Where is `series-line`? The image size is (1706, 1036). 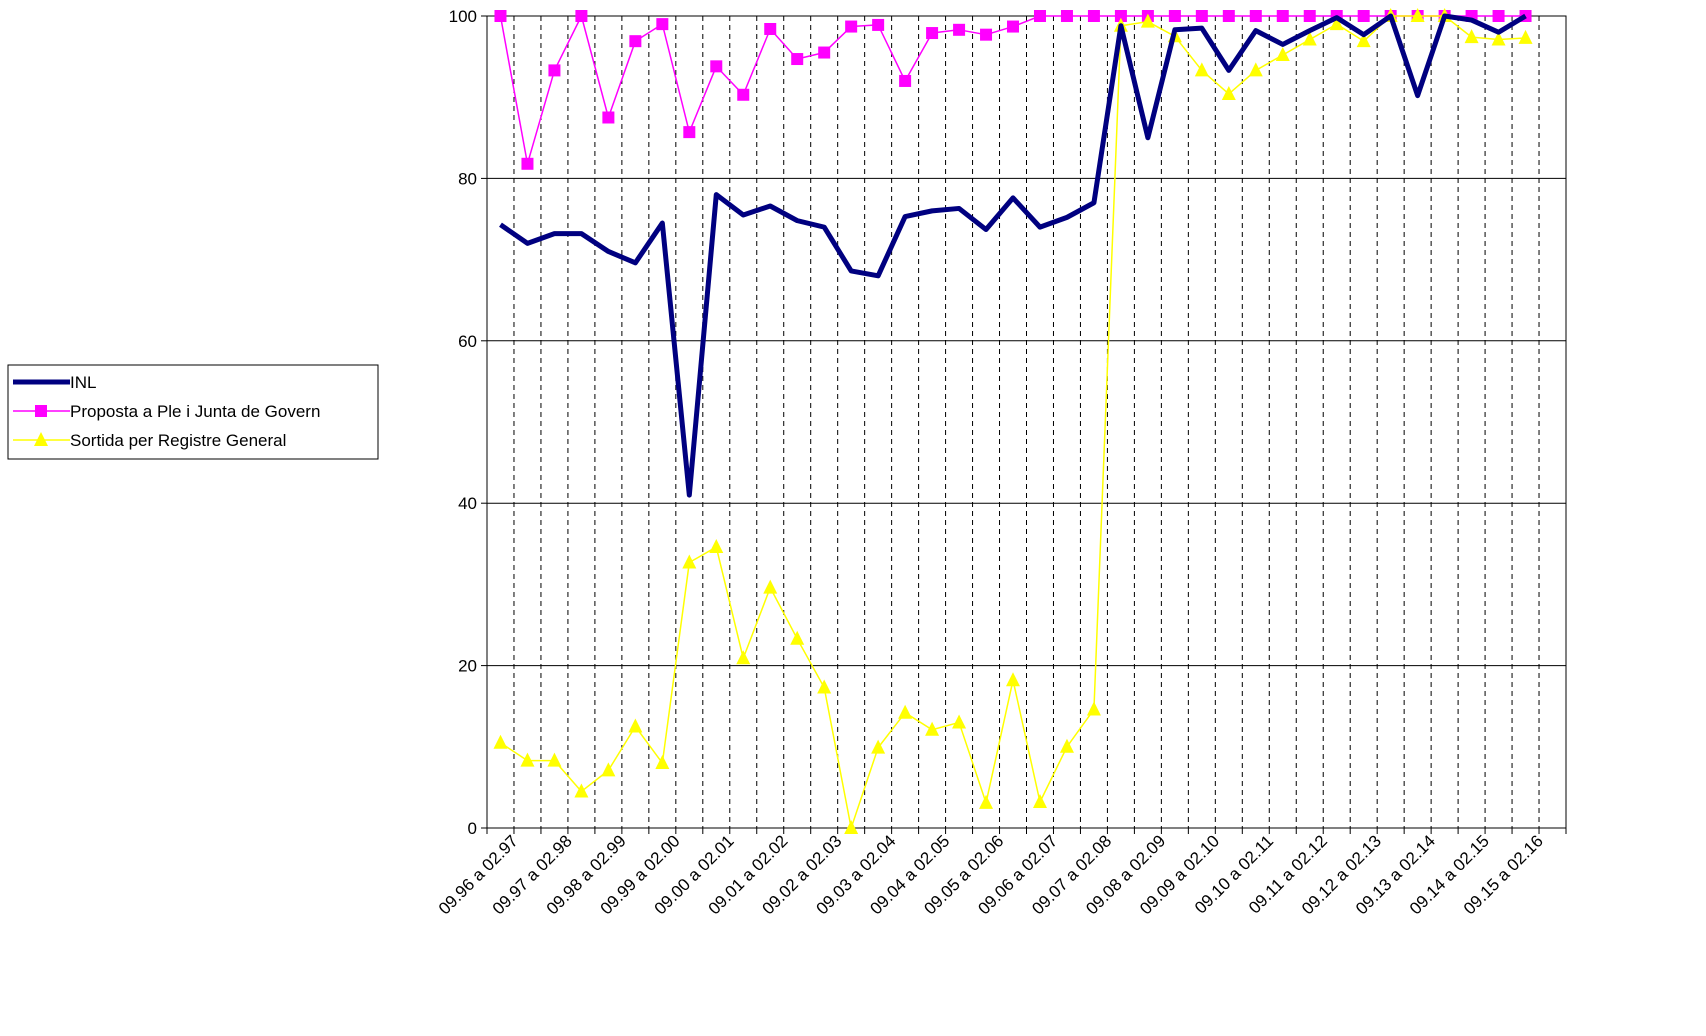
series-line is located at coordinates (1012, 90).